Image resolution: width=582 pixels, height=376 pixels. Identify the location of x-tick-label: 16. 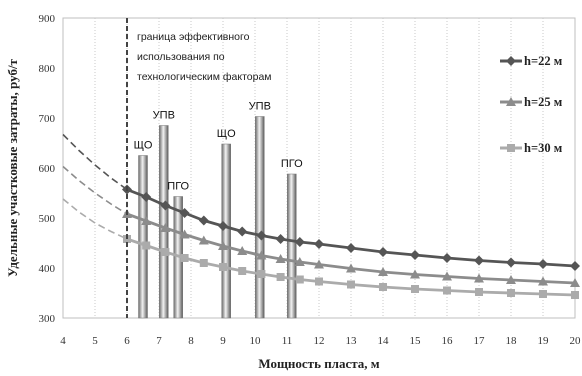
(448, 341).